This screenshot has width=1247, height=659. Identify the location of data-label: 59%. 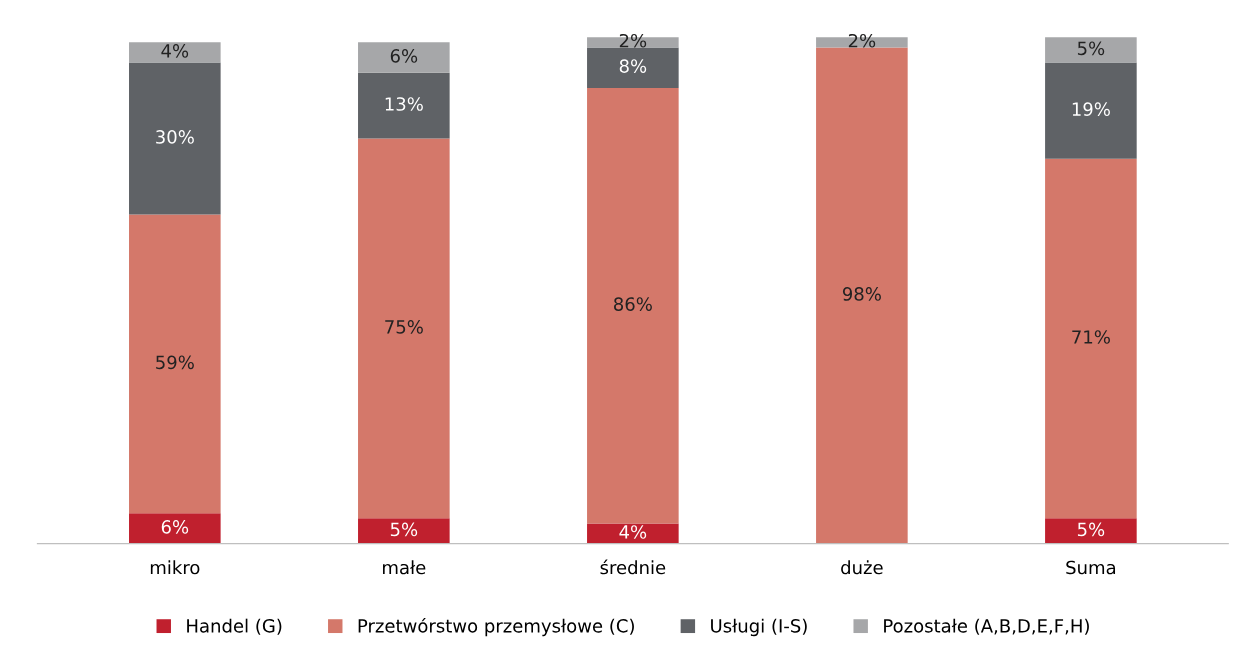
(175, 362).